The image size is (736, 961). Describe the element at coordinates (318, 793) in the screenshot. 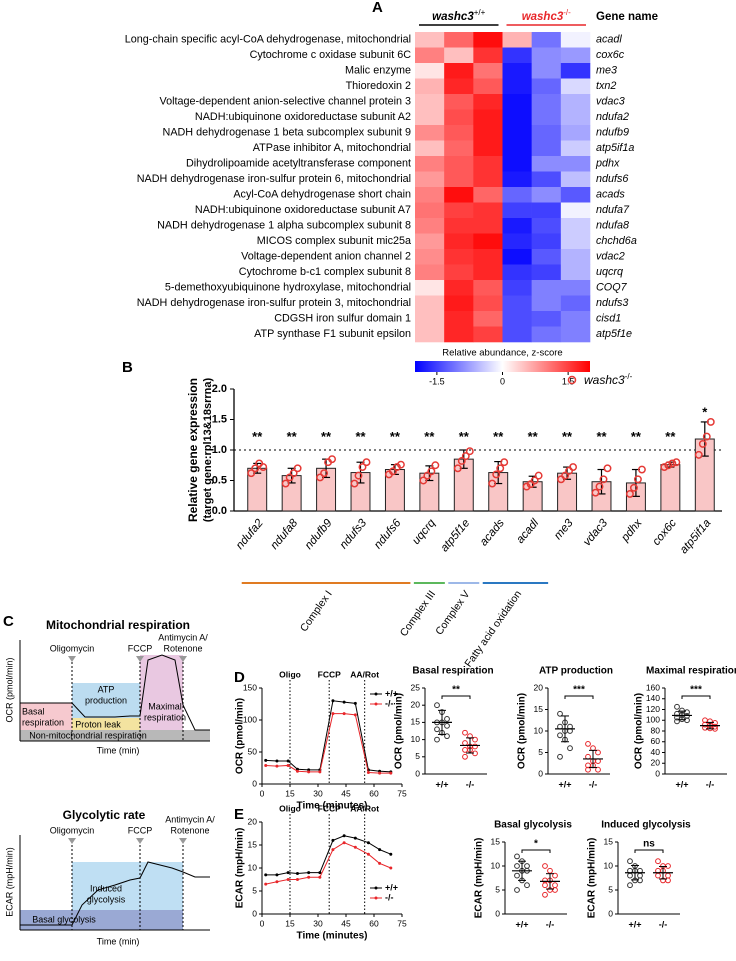

I see `x-tick-label: 30` at that location.